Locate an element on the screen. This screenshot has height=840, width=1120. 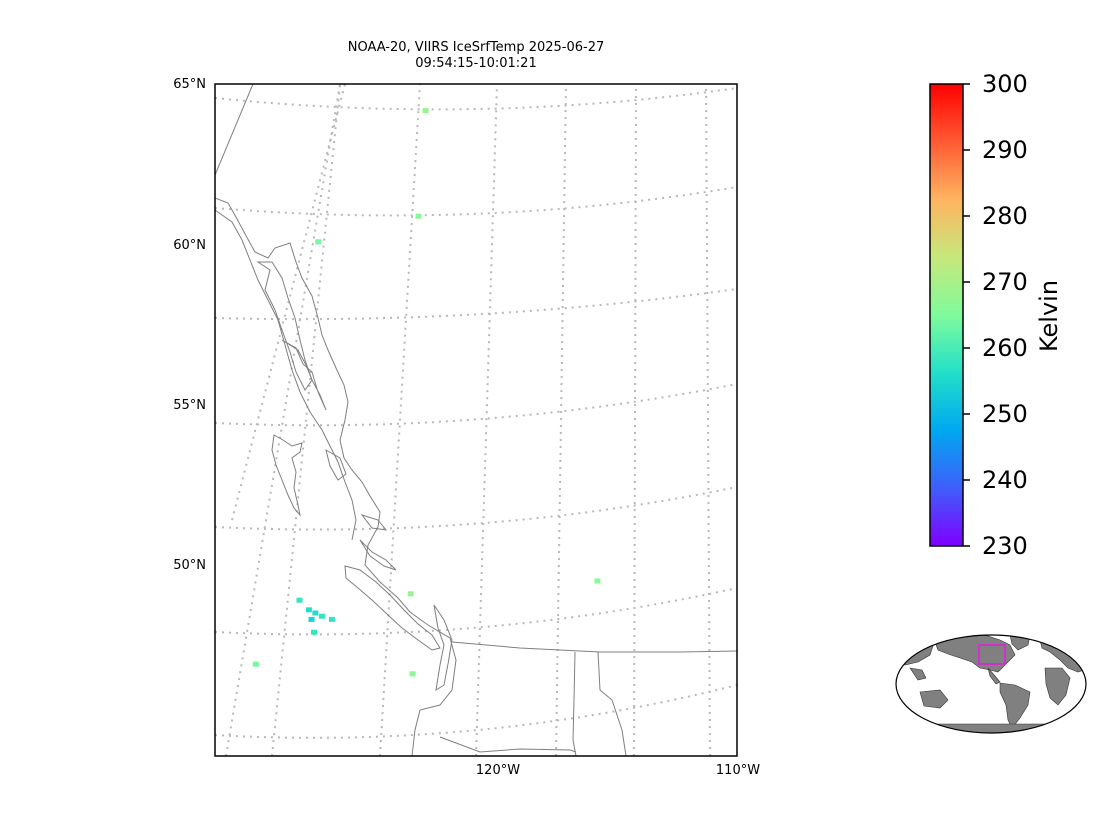
island-vancouver is located at coordinates (392, 608).